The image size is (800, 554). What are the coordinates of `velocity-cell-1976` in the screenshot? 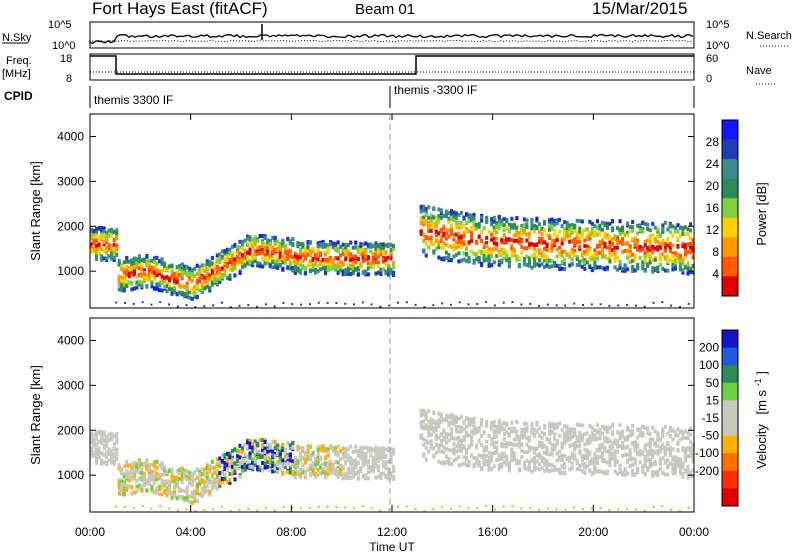 It's located at (613, 458).